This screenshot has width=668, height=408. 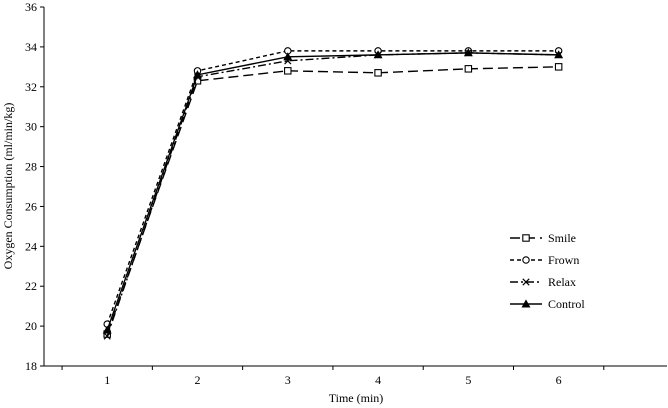 What do you see at coordinates (562, 282) in the screenshot?
I see `legend-label: Relax` at bounding box center [562, 282].